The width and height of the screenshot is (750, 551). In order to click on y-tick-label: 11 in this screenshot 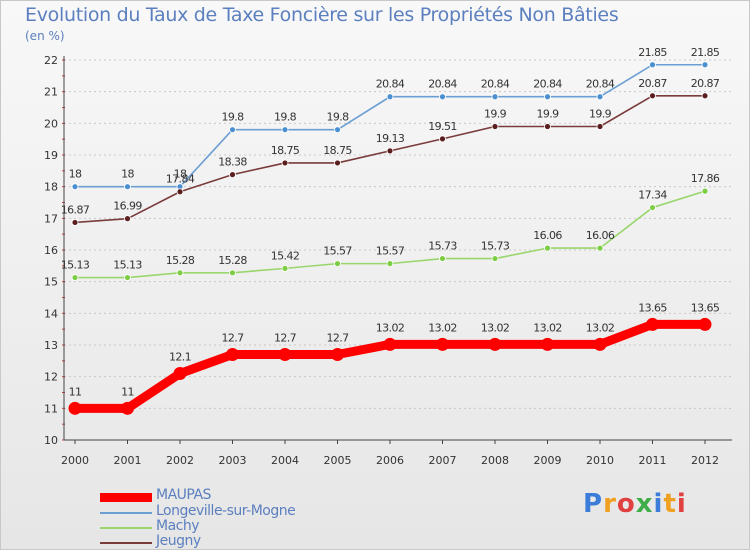, I will do `click(51, 408)`.